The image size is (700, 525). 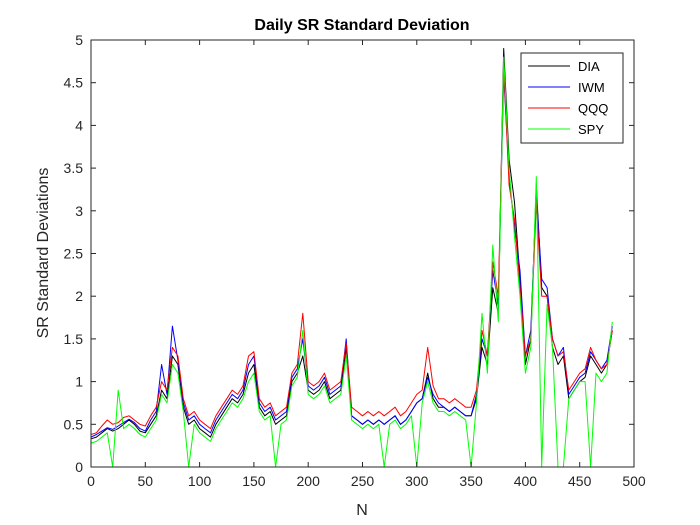 What do you see at coordinates (79, 40) in the screenshot?
I see `y-tick-label: 5` at bounding box center [79, 40].